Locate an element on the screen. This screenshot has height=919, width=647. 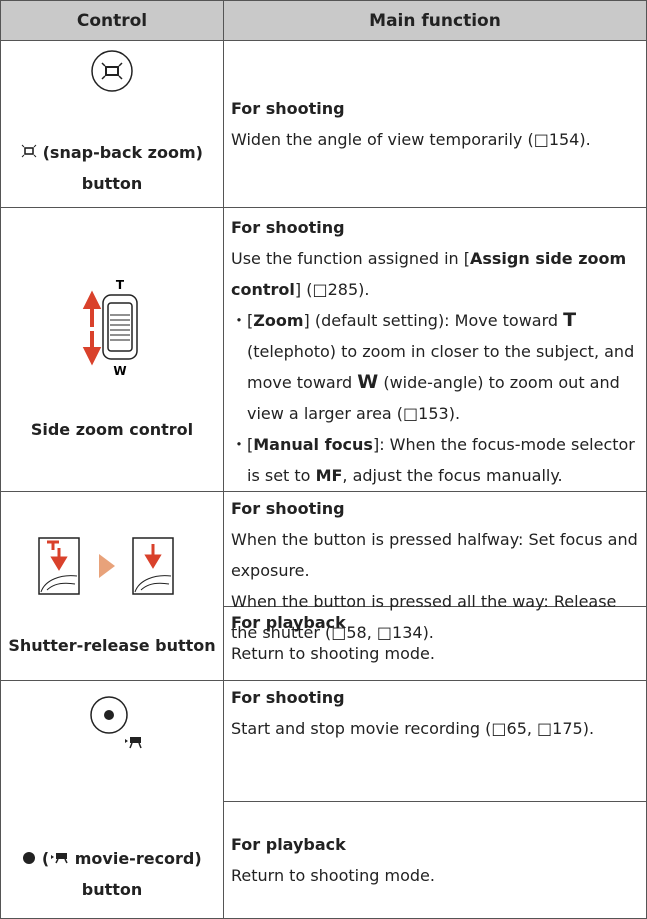
label-text: (snap-back zoom) button is located at coordinates (122, 168).